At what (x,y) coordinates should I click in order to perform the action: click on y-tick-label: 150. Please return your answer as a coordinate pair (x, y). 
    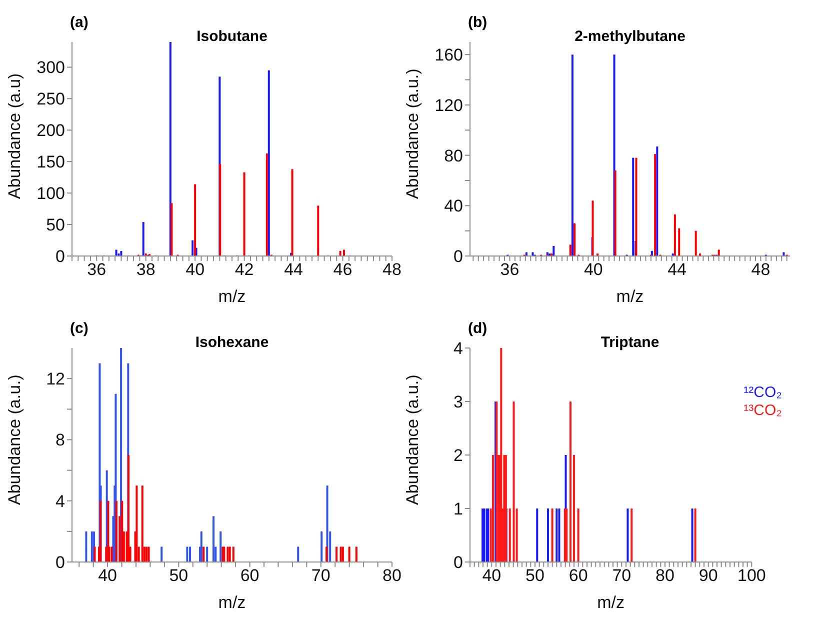
    Looking at the image, I should click on (50, 162).